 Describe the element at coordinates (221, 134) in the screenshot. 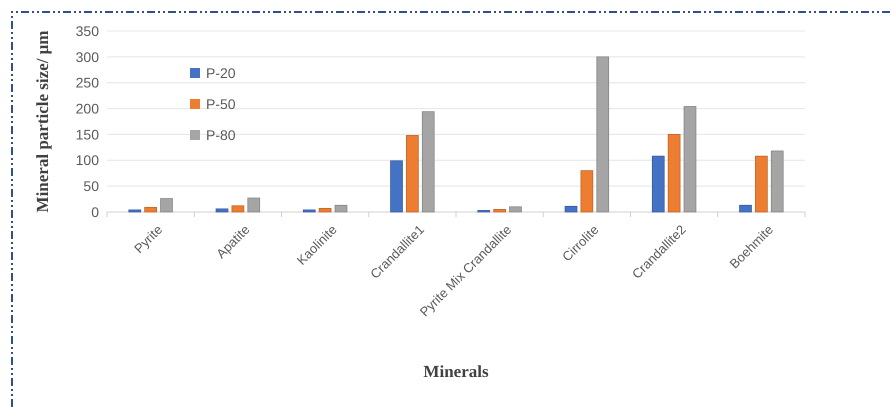

I see `legend-label: P-80` at that location.